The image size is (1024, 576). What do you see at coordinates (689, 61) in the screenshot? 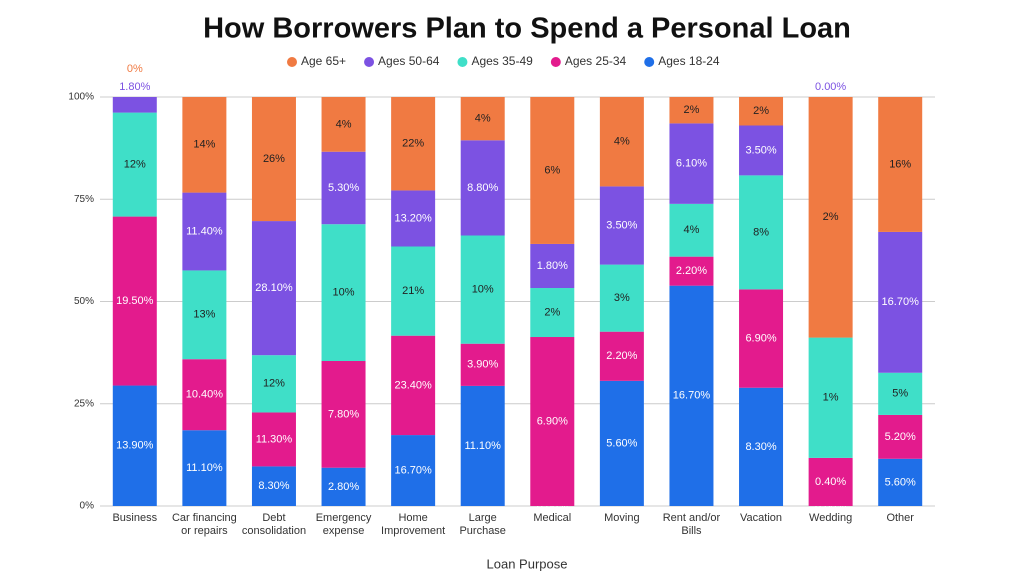
I see `legend-label: Ages 18-24` at bounding box center [689, 61].